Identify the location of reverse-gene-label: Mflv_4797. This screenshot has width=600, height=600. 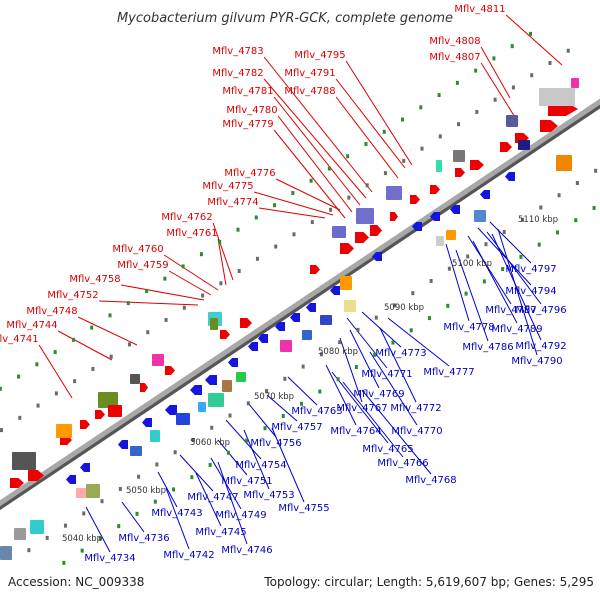
(530, 269).